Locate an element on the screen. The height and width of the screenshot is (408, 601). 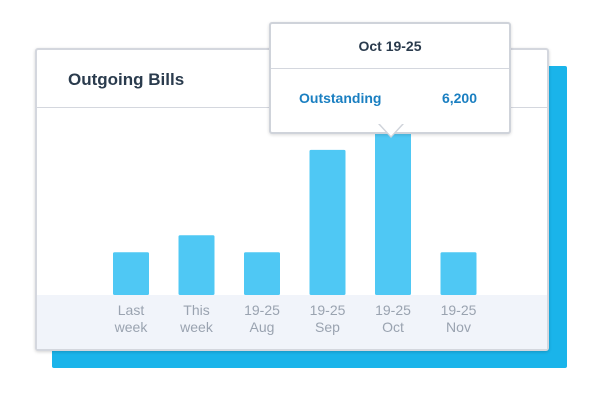
x-tick-label-1-0: This is located at coordinates (196, 310).